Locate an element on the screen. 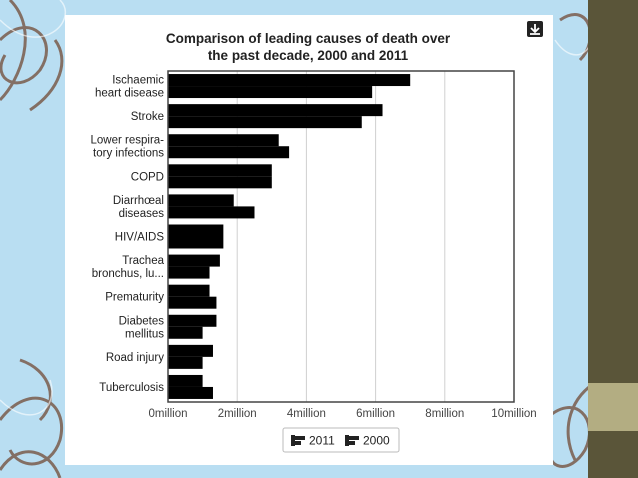 This screenshot has height=478, width=638. x-tick-label: 4million is located at coordinates (306, 414).